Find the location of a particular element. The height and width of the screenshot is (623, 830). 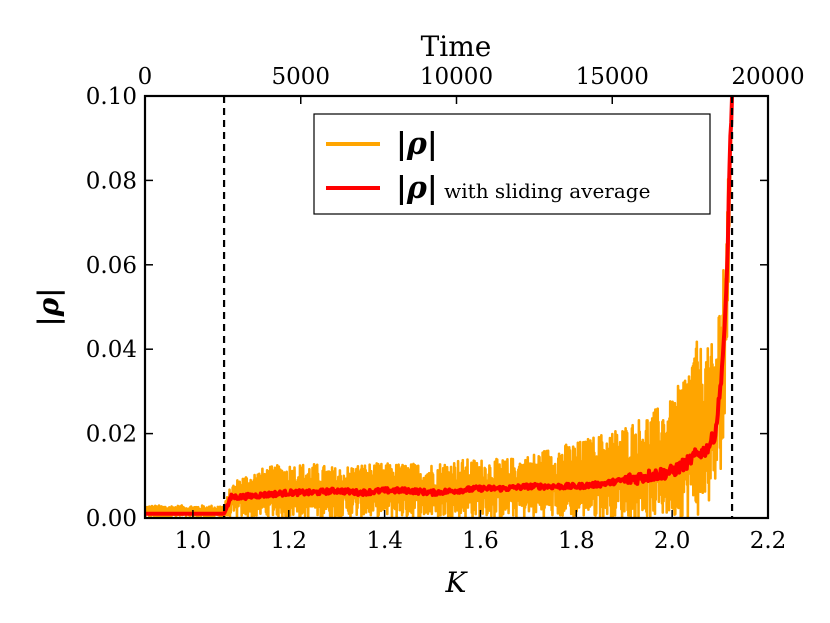

top-x-tick-label: 5000 is located at coordinates (300, 77).